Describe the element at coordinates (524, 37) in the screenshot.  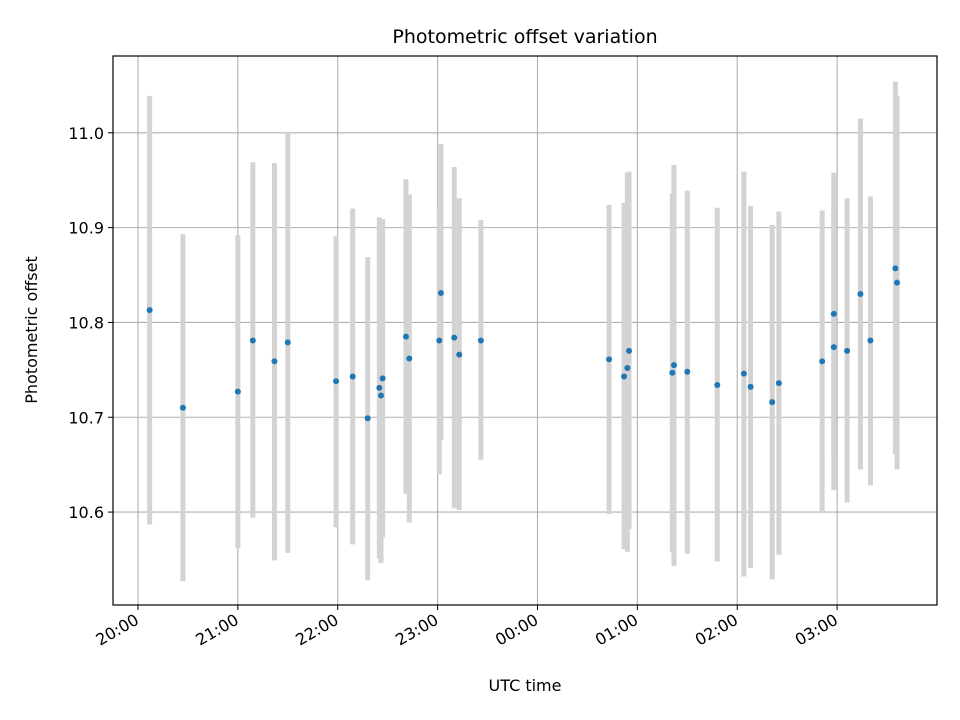
I see `chart-title: Photometric offset variation` at that location.